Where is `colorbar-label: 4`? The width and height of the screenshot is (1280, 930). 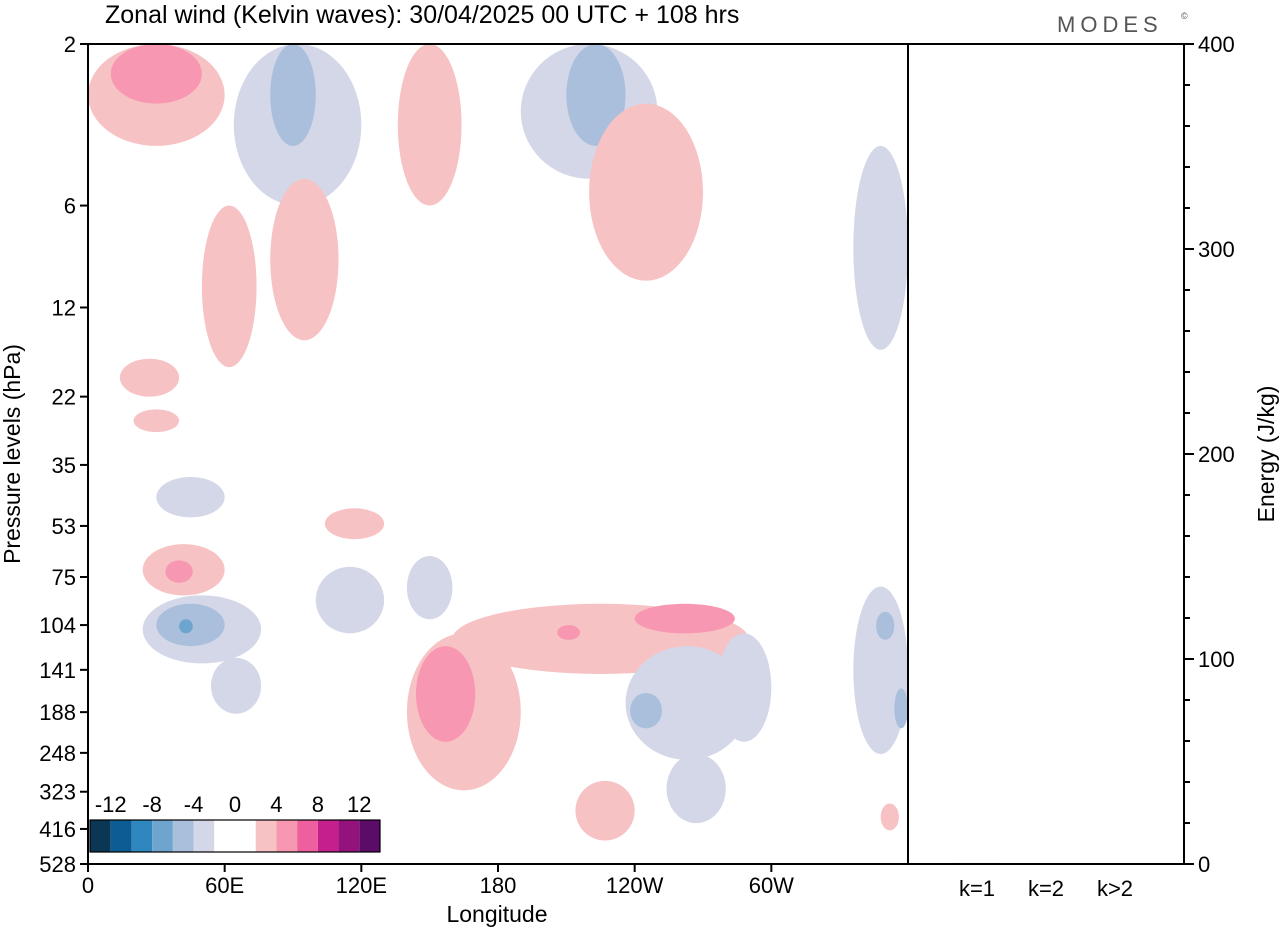
colorbar-label: 4 is located at coordinates (276, 804).